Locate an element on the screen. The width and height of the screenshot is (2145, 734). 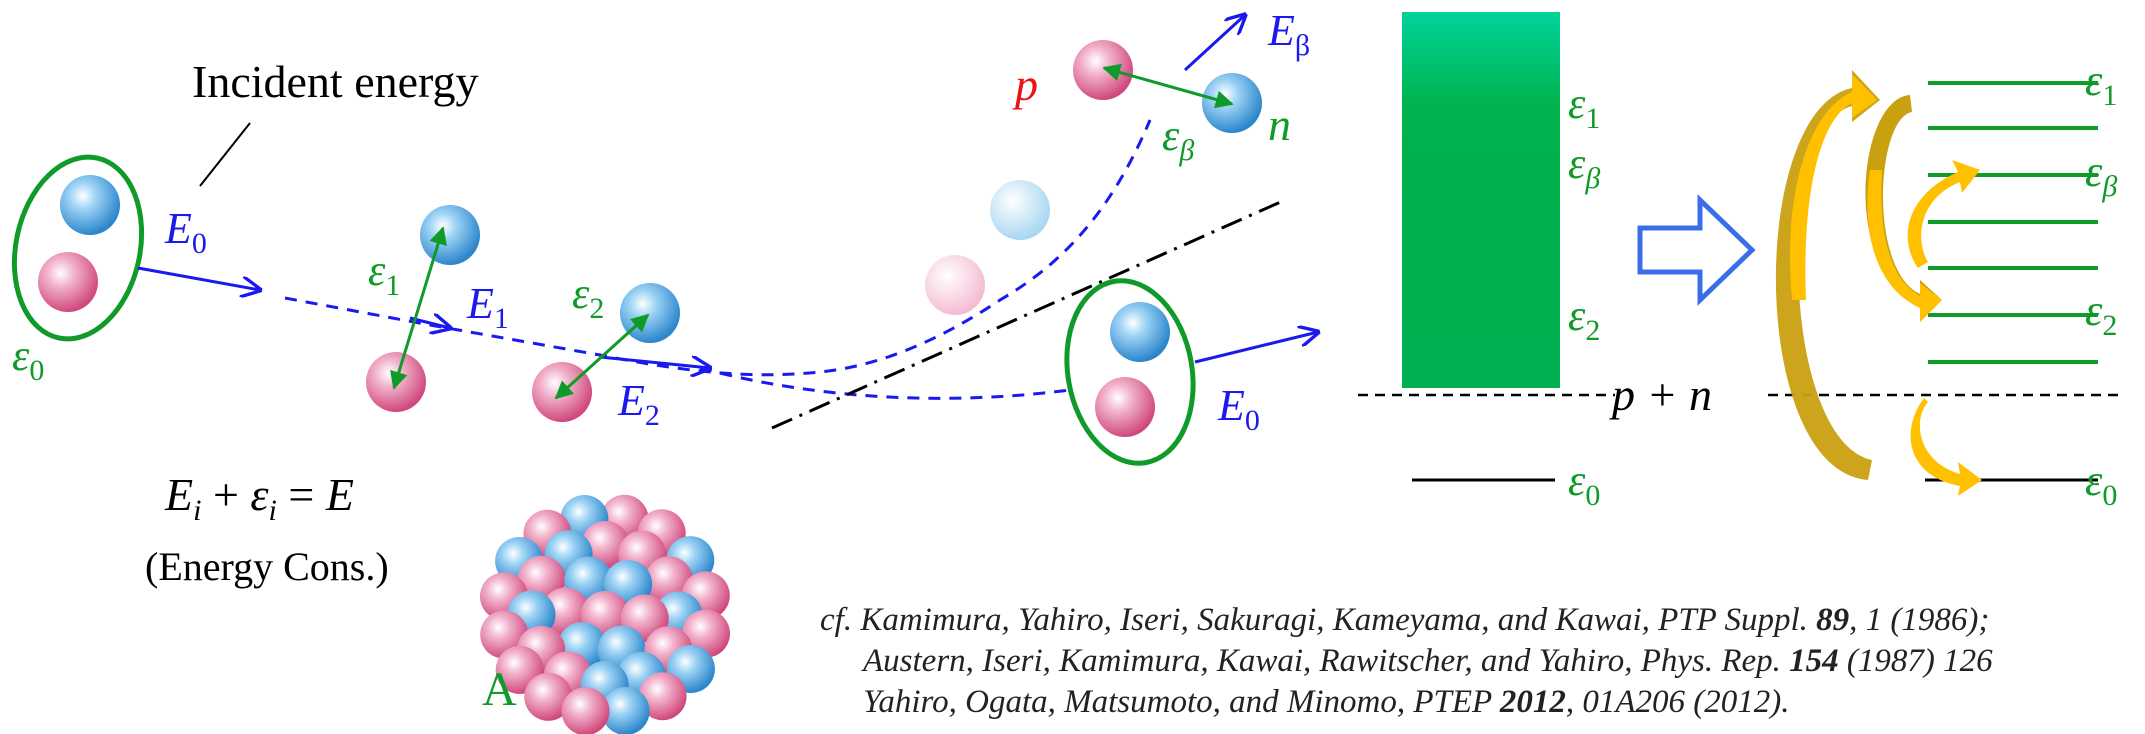
E0-incident-arrow is located at coordinates (198, 278).